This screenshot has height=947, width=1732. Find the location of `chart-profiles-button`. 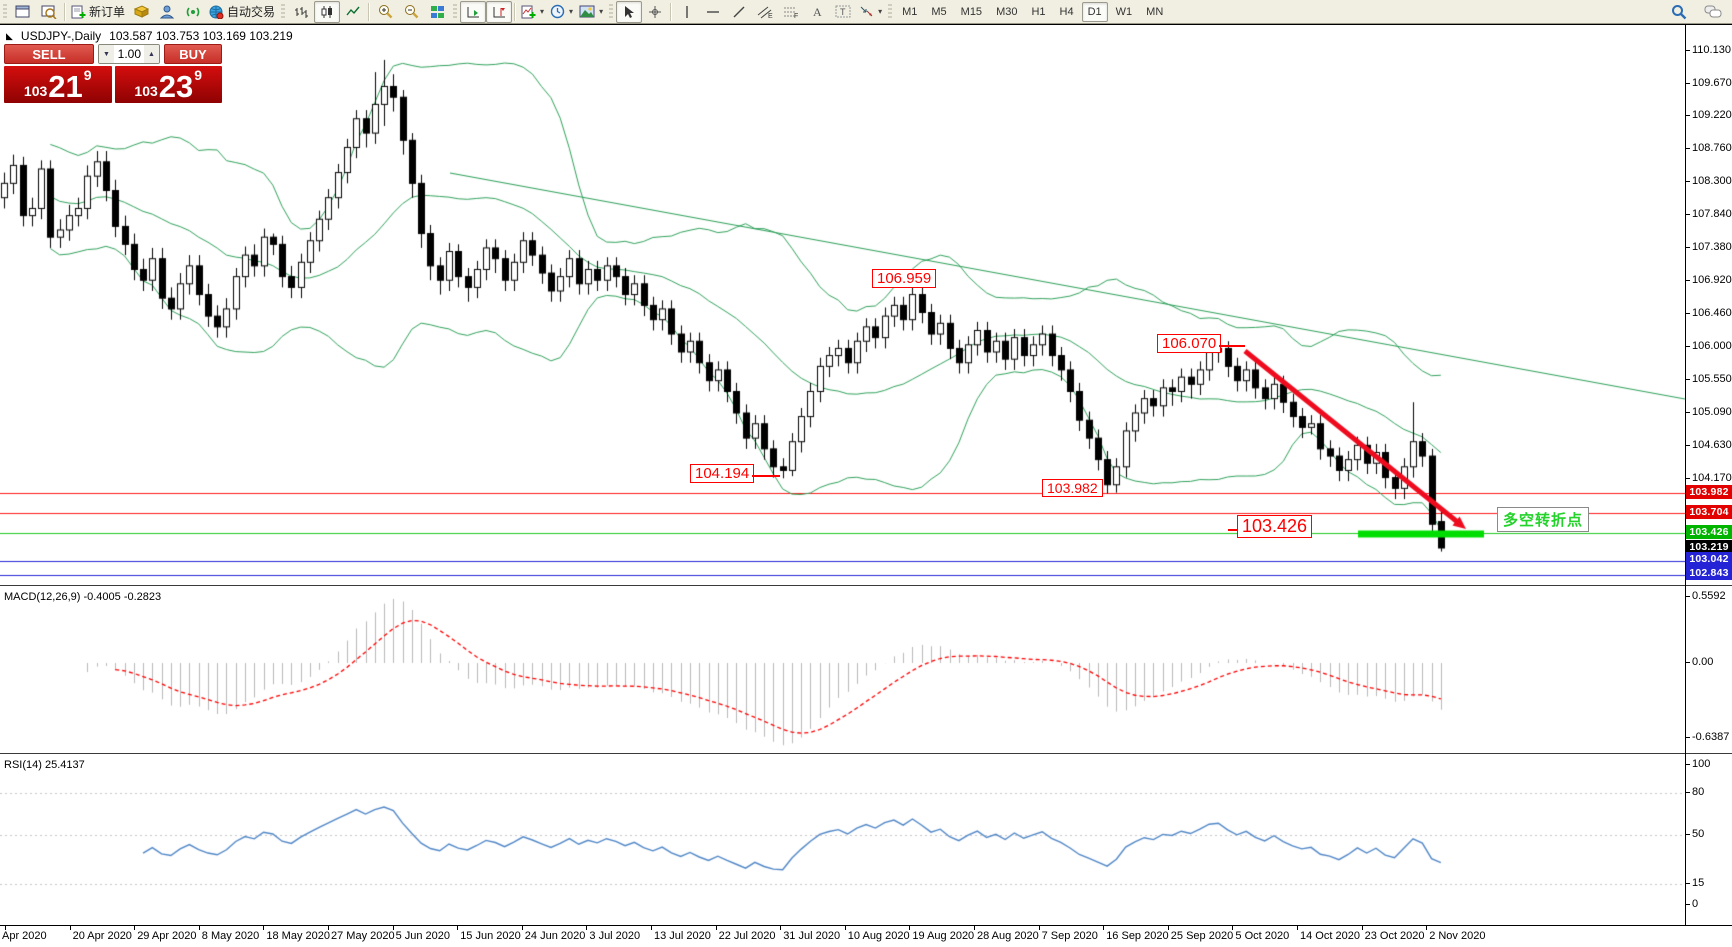

chart-profiles-button is located at coordinates (49, 12).